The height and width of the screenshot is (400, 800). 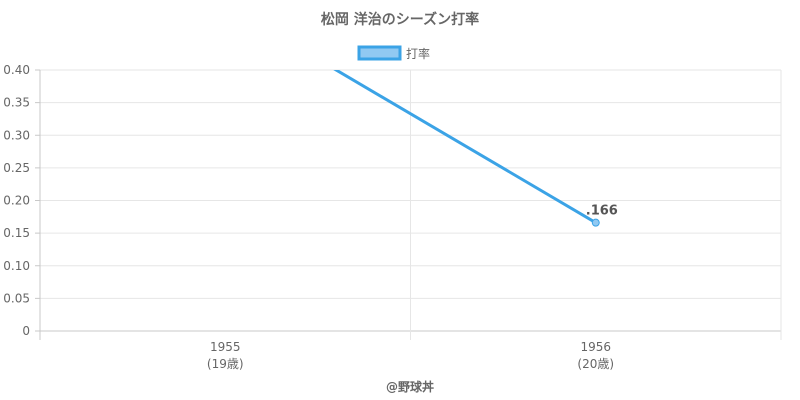 What do you see at coordinates (16, 298) in the screenshot?
I see `y-tick-label: 0.05` at bounding box center [16, 298].